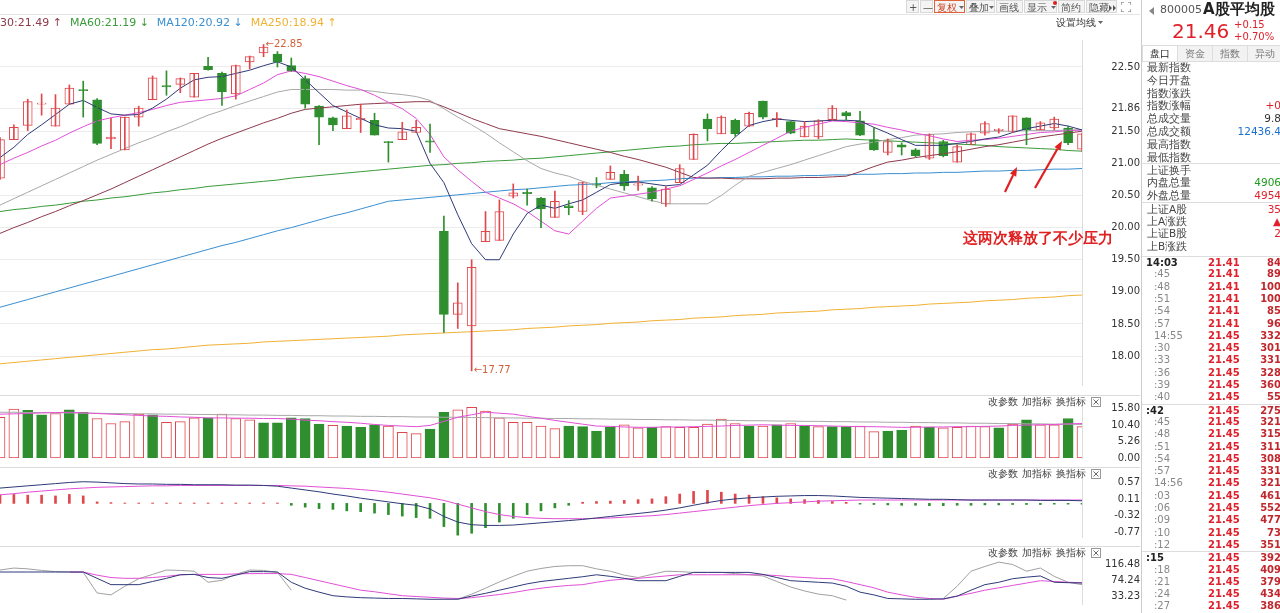  Describe the element at coordinates (1169, 170) in the screenshot. I see `category-label: 上证换手` at that location.